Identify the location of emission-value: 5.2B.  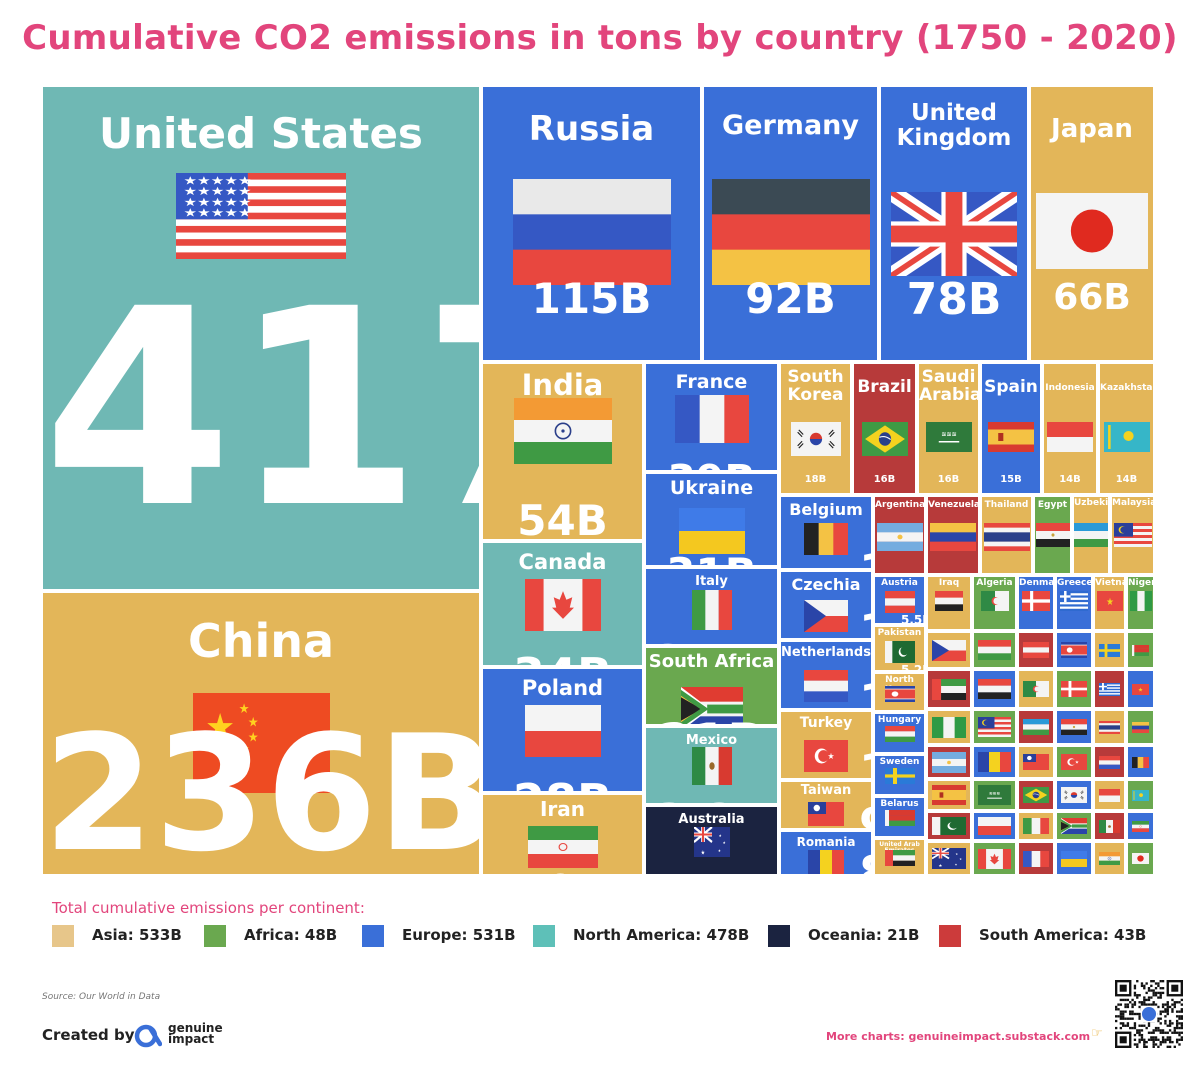
(912, 667).